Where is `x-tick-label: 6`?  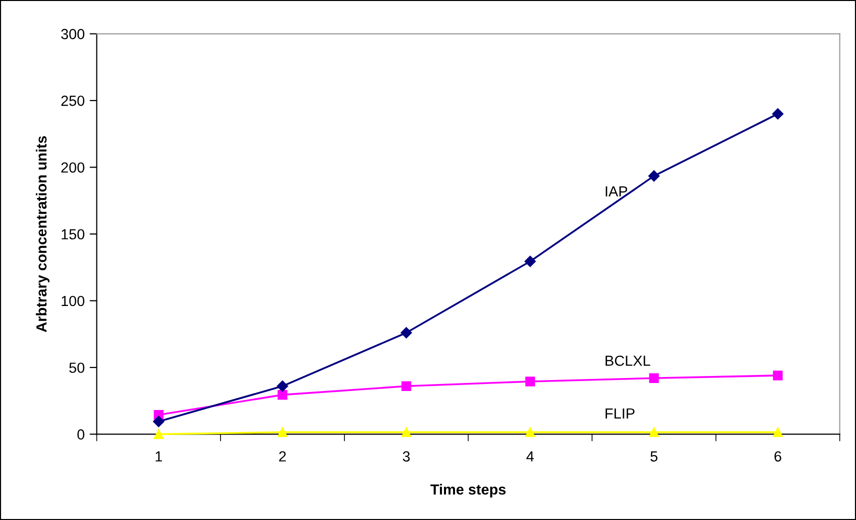 x-tick-label: 6 is located at coordinates (778, 456).